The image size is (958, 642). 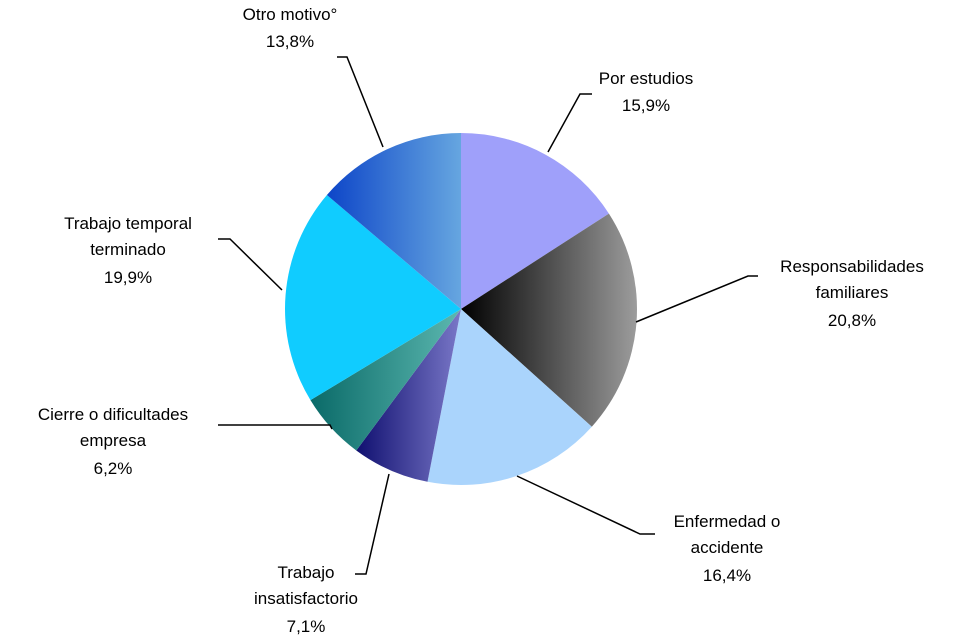 What do you see at coordinates (113, 414) in the screenshot?
I see `slice-label: Cierre o dificultades` at bounding box center [113, 414].